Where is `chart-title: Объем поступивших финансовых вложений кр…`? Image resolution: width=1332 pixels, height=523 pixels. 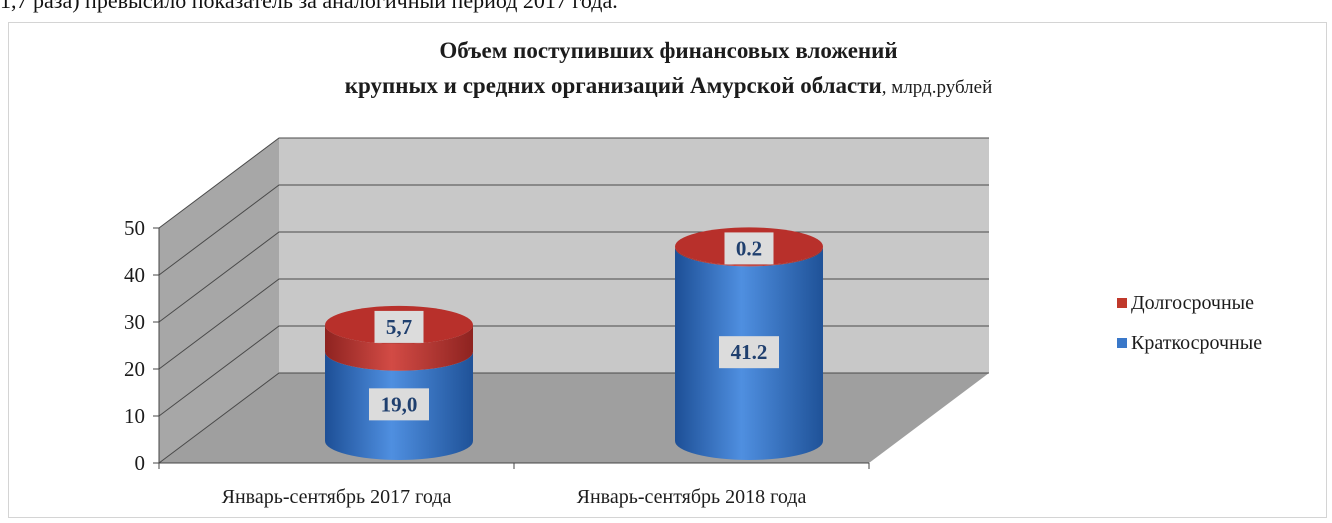 chart-title: Объем поступивших финансовых вложений кр… is located at coordinates (668, 69).